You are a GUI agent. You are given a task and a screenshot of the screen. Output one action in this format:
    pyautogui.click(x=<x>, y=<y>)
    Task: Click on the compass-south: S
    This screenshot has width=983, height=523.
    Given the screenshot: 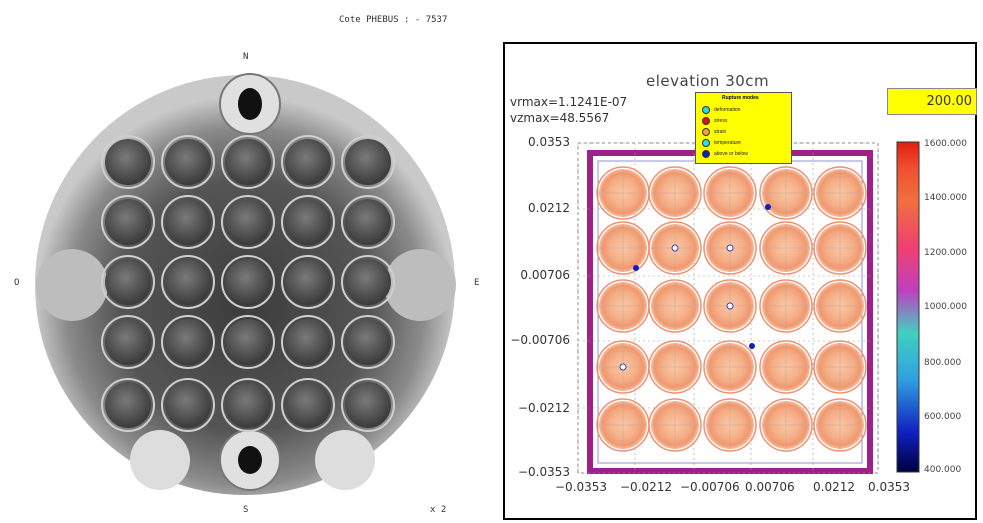 What is the action you would take?
    pyautogui.click(x=246, y=510)
    